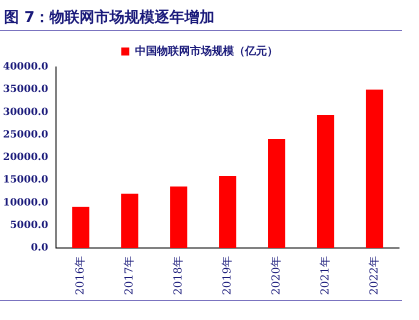  I want to click on y-tick-label: 0.0, so click(39, 248).